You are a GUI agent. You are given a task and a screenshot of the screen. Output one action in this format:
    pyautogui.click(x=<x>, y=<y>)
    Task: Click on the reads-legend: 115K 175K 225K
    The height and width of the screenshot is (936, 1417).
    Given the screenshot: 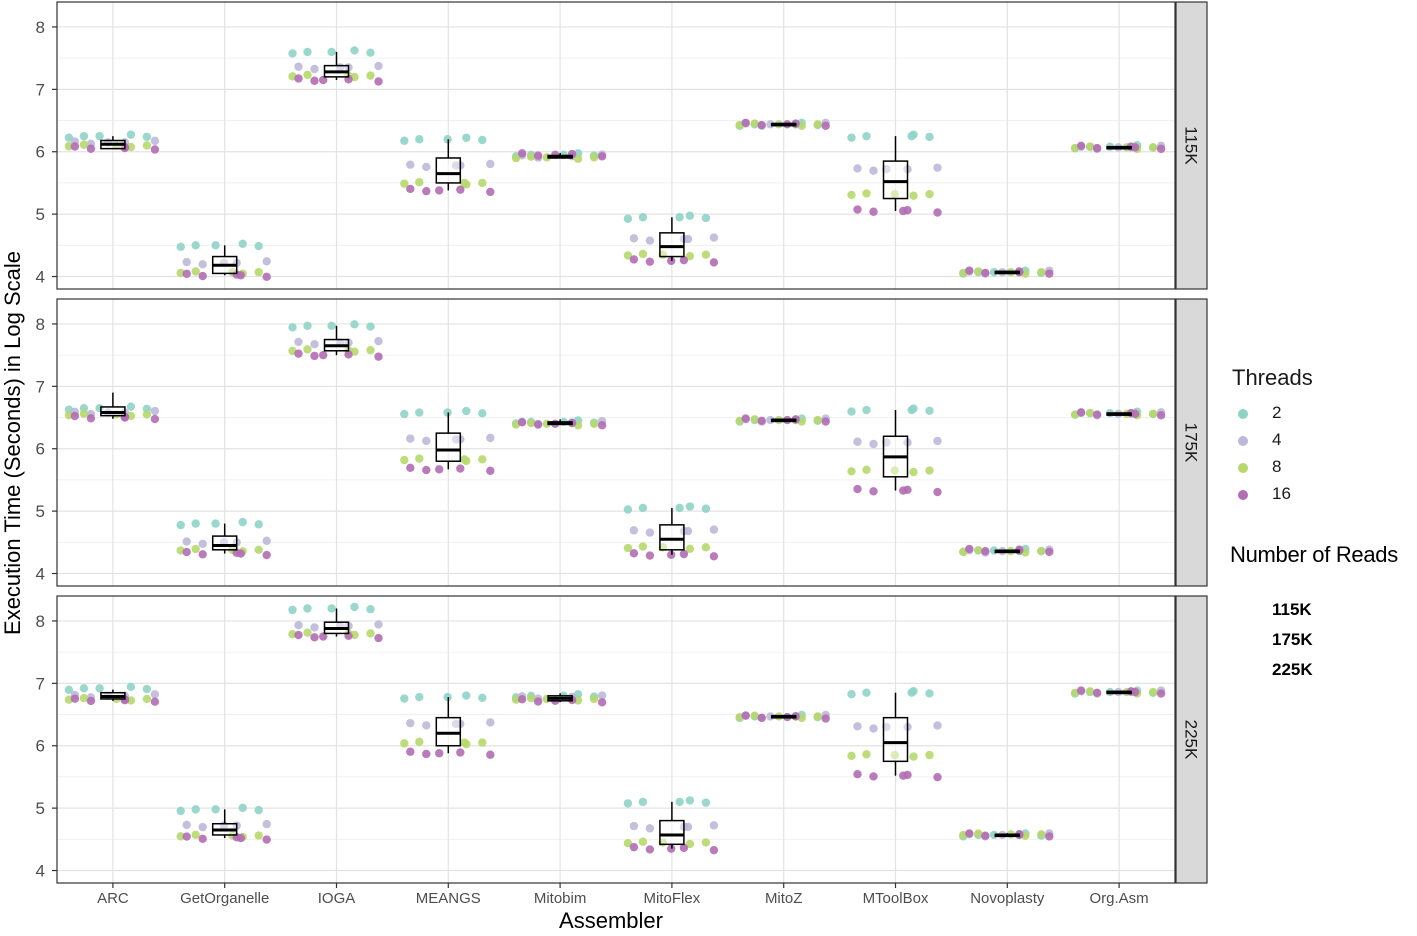 What is the action you would take?
    pyautogui.click(x=1292, y=645)
    